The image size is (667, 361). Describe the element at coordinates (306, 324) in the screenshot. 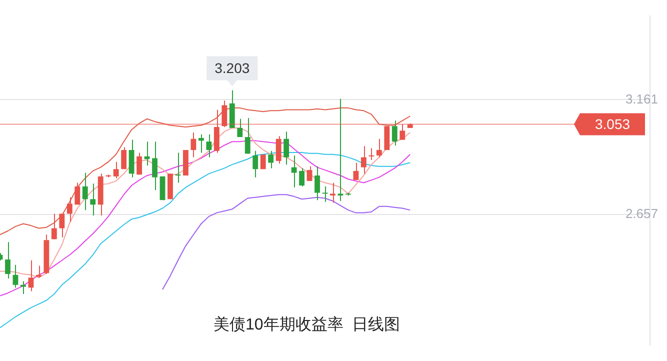

I see `text: 美债10年期收益率 日线图` at that location.